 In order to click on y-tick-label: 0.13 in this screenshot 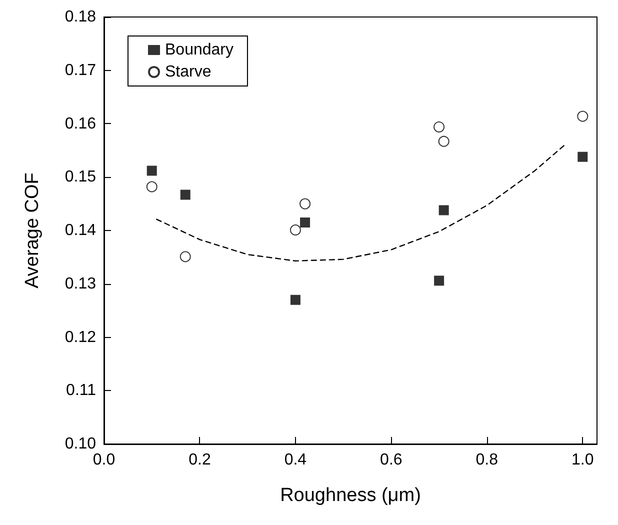, I will do `click(80, 283)`.